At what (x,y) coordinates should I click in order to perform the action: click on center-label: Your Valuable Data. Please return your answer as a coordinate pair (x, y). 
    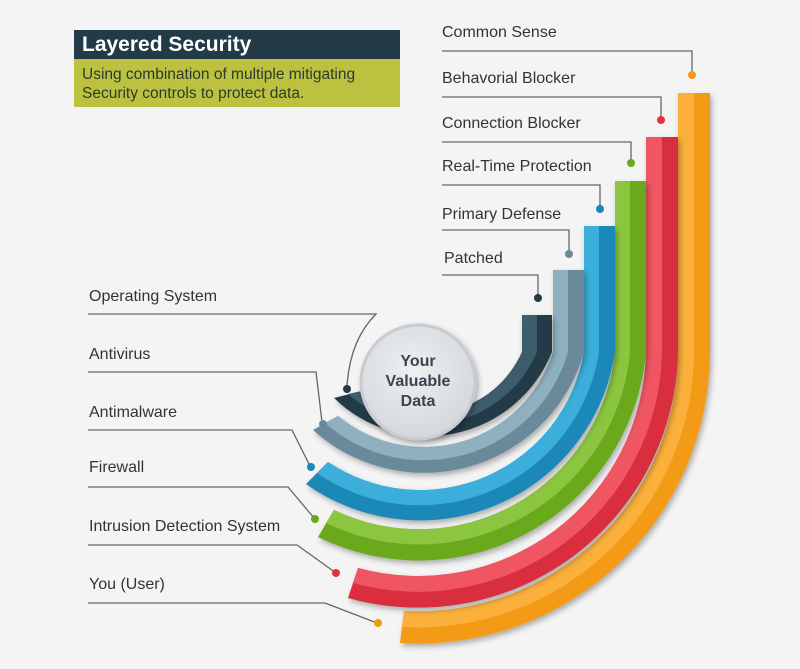
    Looking at the image, I should click on (418, 382).